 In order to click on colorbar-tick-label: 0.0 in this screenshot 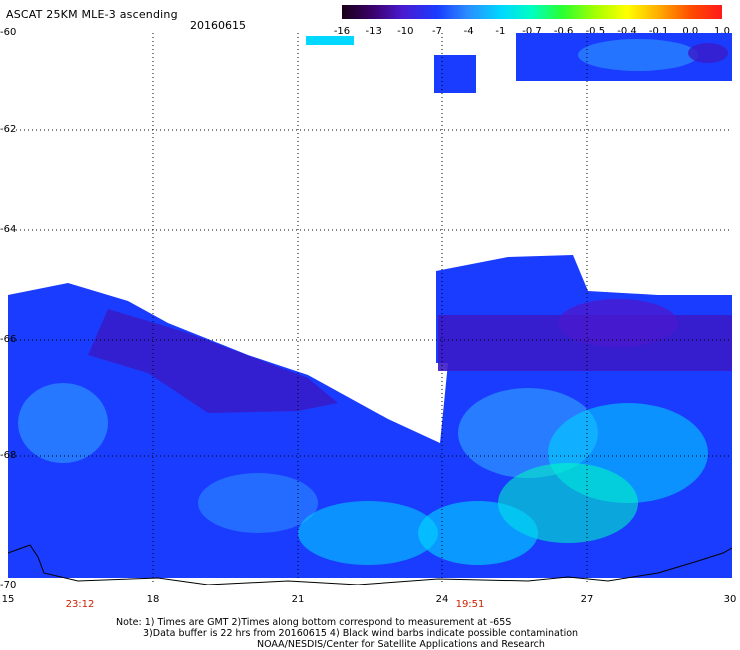, I will do `click(690, 31)`.